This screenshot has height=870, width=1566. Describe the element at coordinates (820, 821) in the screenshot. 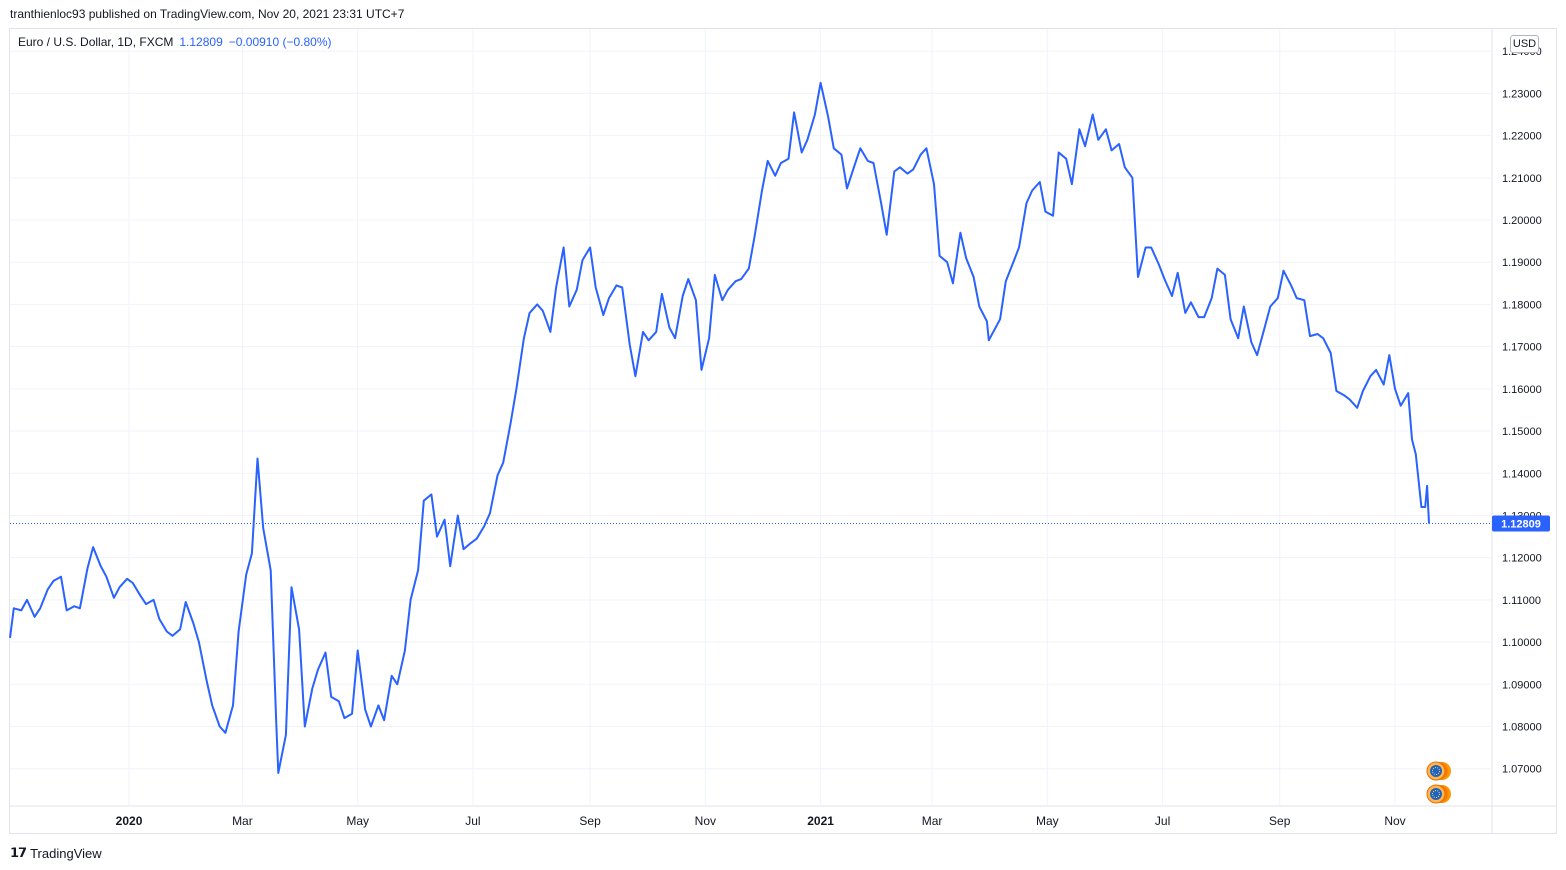

I see `x-tick-label: 2021` at that location.